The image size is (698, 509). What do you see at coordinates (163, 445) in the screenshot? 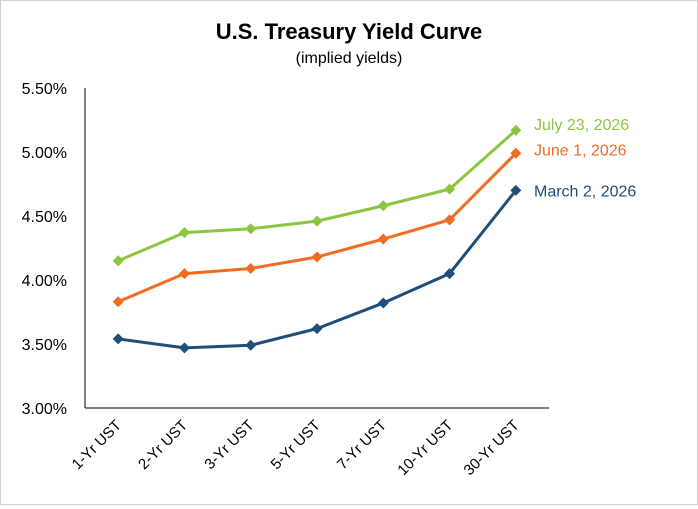
I see `x-tick-label: 2-Yr UST` at bounding box center [163, 445].